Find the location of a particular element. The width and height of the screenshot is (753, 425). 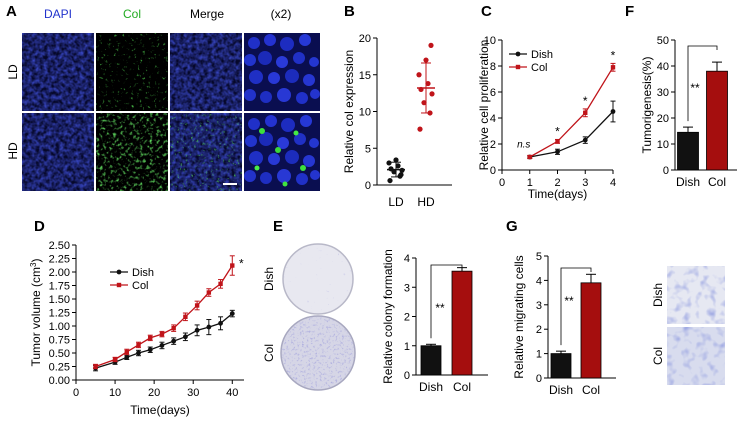

image-label-col: Col is located at coordinates (658, 356).